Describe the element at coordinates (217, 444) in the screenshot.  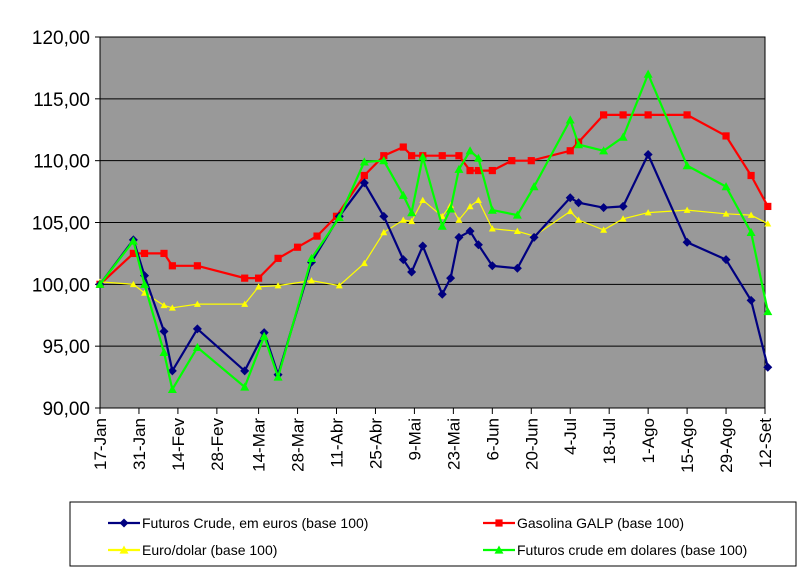
I see `x-tick-label: 28-Fev` at that location.